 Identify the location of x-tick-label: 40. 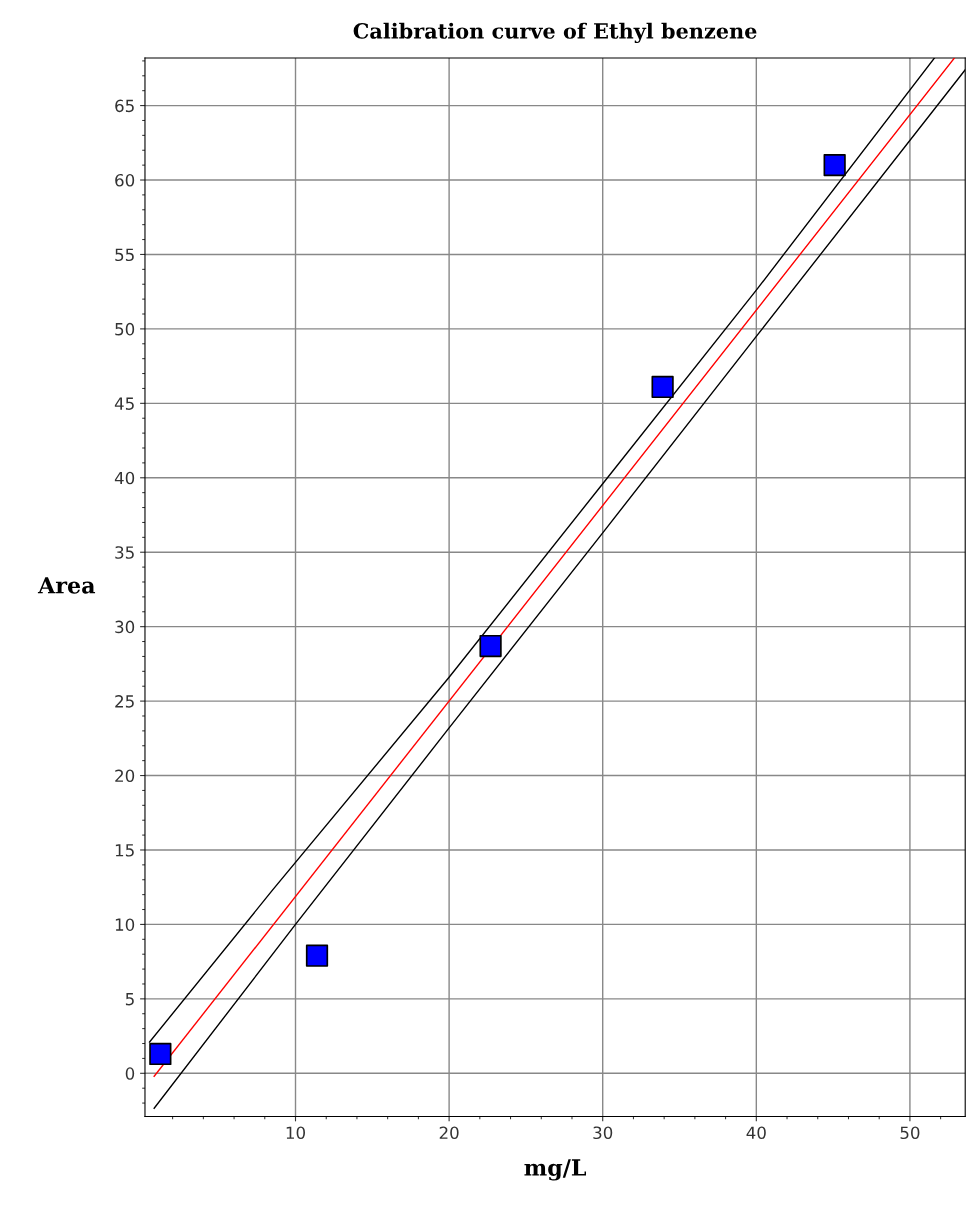
(756, 1133).